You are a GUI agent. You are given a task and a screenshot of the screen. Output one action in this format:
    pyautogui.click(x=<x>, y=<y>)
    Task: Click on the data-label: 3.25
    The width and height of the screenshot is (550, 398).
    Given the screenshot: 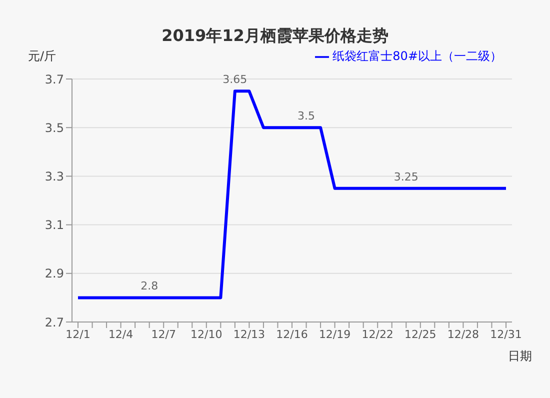 What is the action you would take?
    pyautogui.click(x=406, y=177)
    